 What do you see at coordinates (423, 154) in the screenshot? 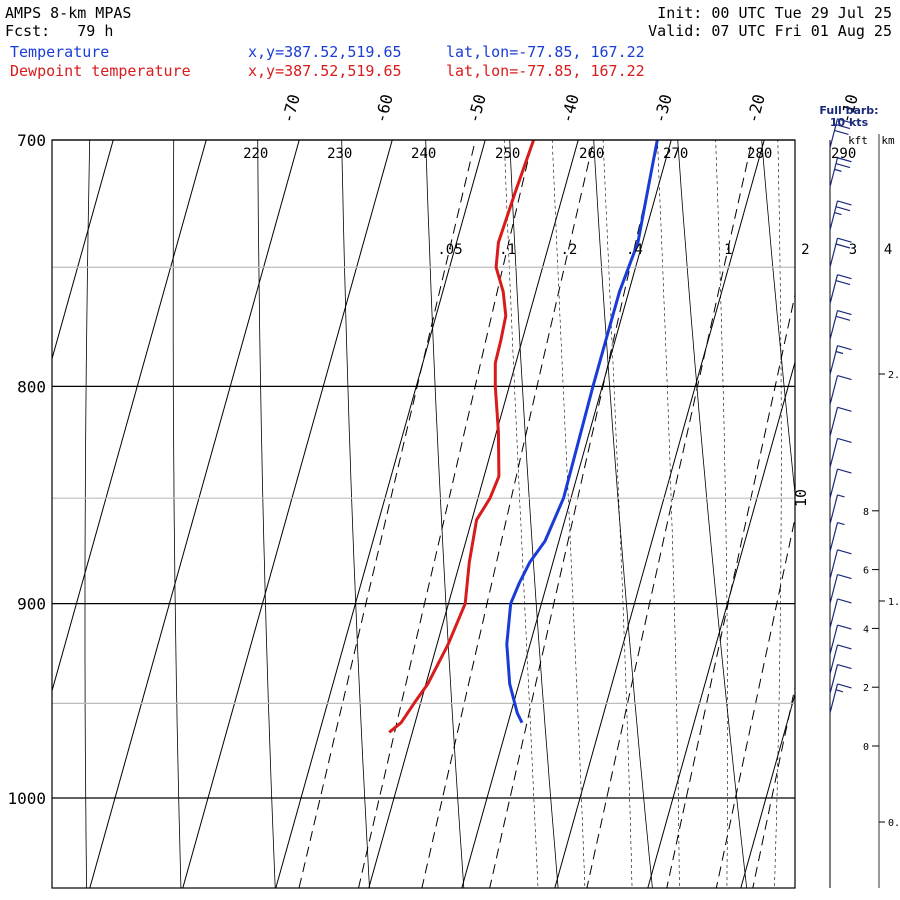
I see `theta-label: 240` at bounding box center [423, 154].